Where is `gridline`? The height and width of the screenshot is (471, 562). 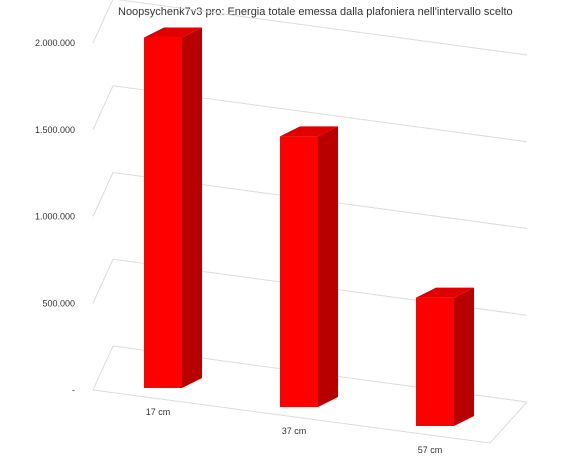 gridline is located at coordinates (322, 28).